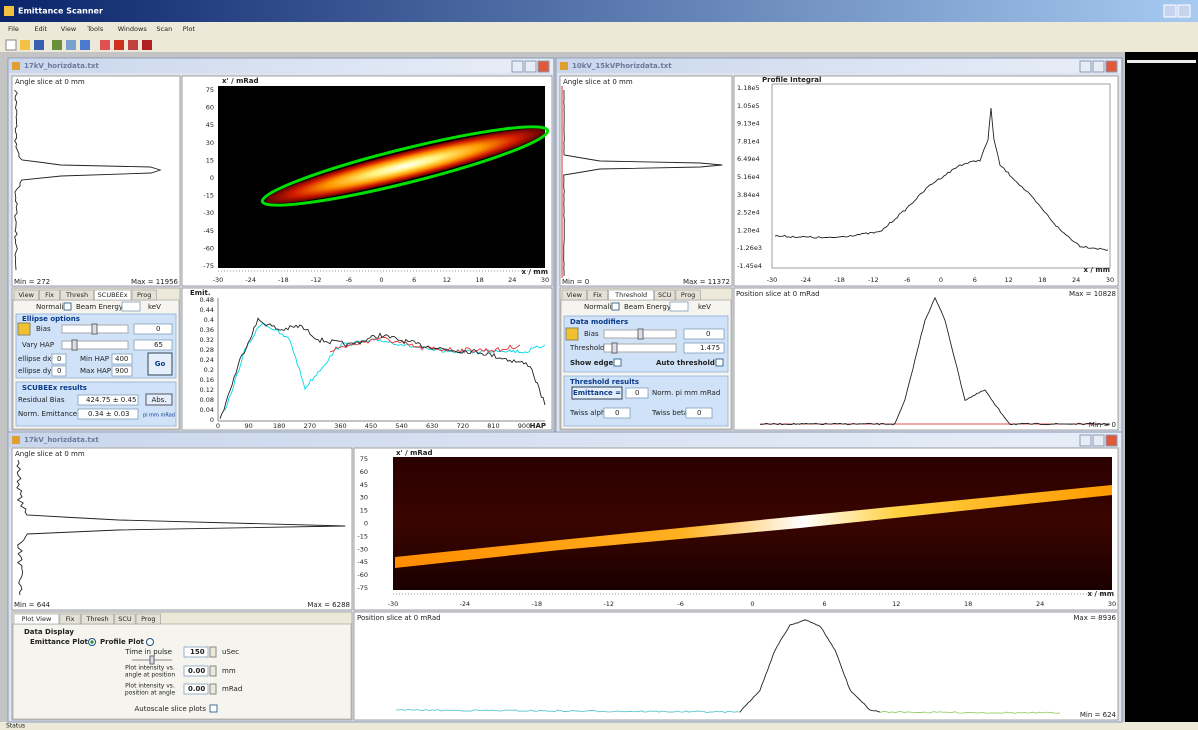 Image resolution: width=1198 pixels, height=730 pixels. I want to click on tool-help, so click(85, 45).